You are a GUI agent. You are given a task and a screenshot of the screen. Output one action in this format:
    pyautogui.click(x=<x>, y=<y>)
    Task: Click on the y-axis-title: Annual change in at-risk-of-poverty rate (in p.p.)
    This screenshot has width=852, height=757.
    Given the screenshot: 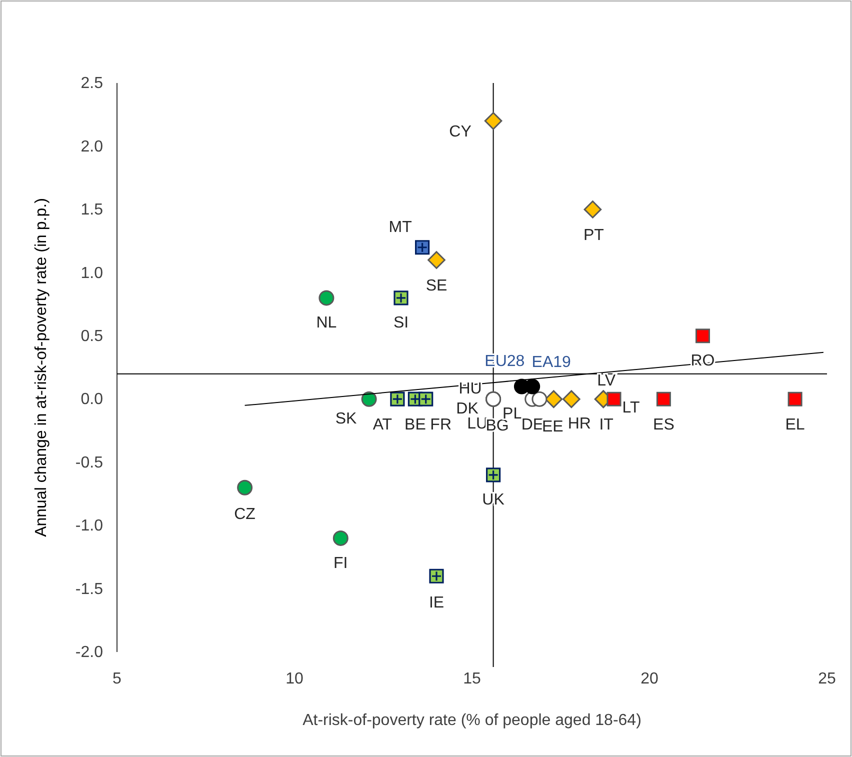 What is the action you would take?
    pyautogui.click(x=41, y=367)
    